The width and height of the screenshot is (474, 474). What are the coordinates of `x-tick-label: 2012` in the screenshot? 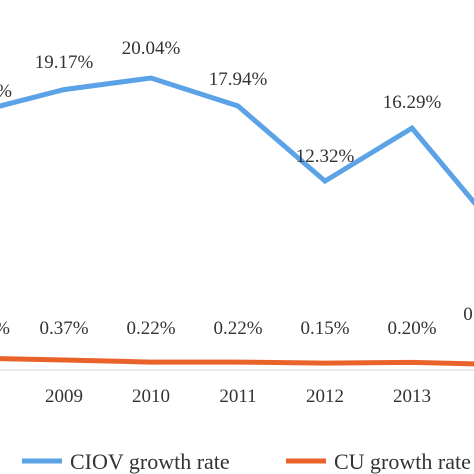 It's located at (325, 396).